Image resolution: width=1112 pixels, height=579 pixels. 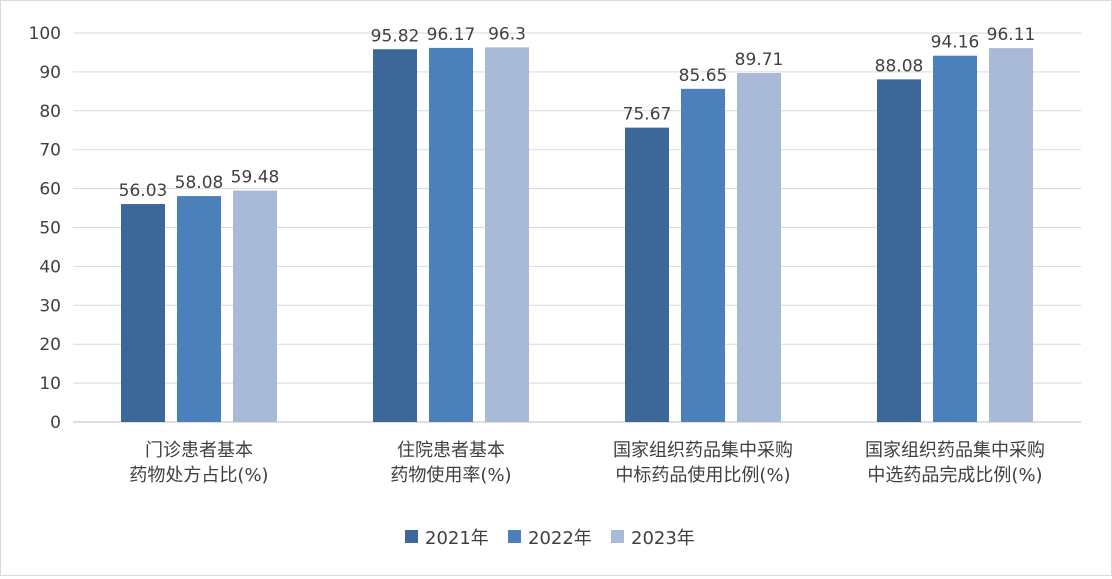 I want to click on category-label: 药物使用率(%), so click(x=450, y=475).